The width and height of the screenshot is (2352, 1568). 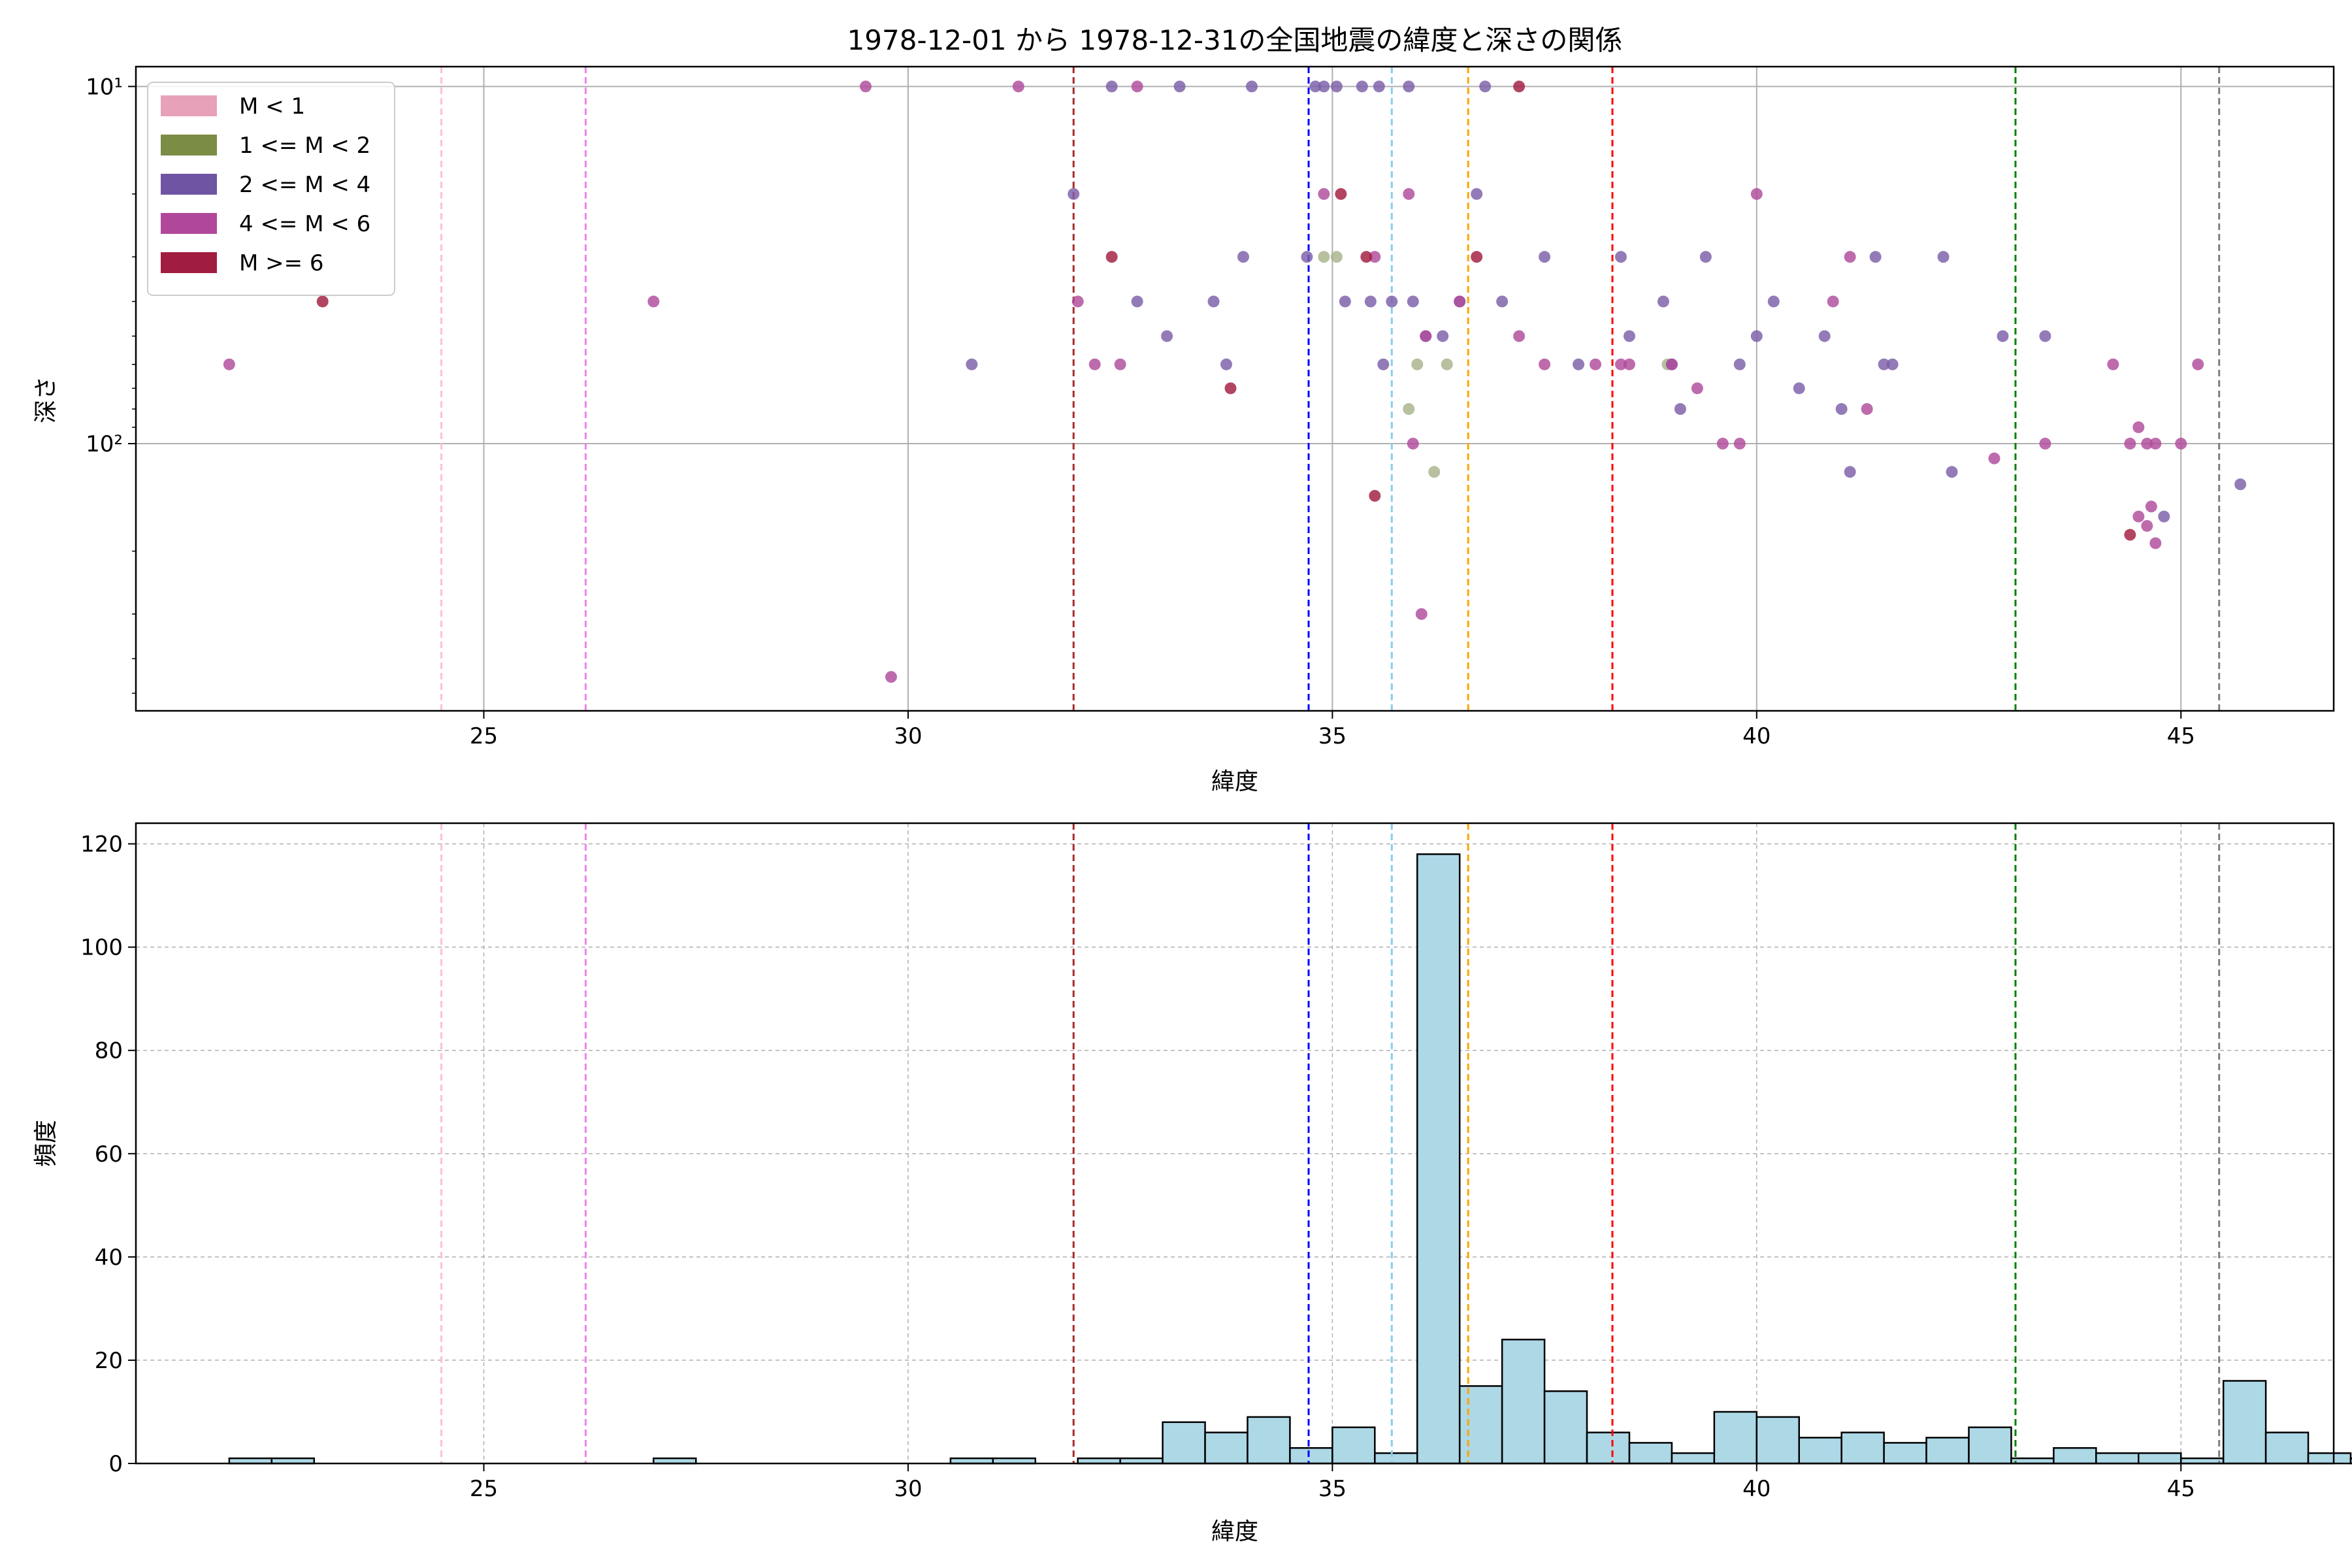 I want to click on histogram-y-tick-label: 100, so click(x=101, y=948).